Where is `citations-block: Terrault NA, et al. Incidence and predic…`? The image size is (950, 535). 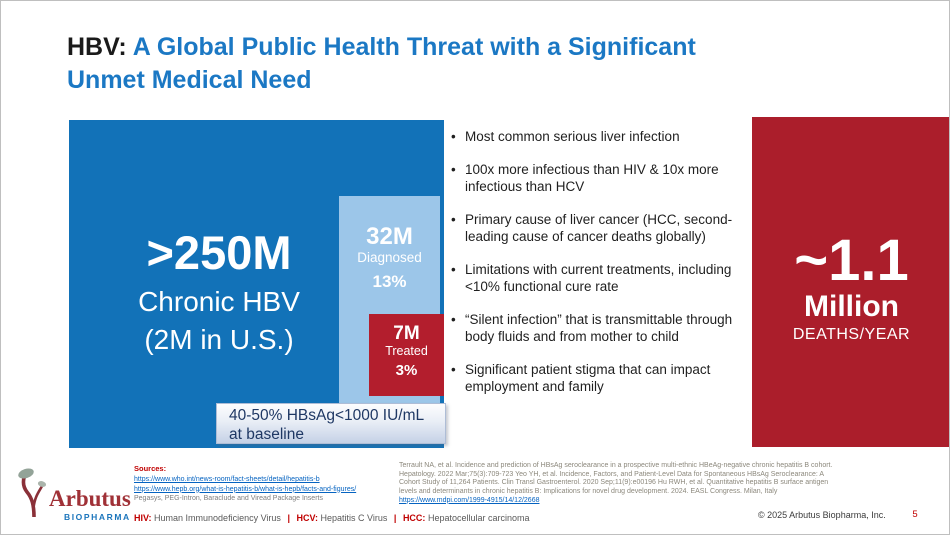
citations-block: Terrault NA, et al. Incidence and predic… is located at coordinates (617, 484).